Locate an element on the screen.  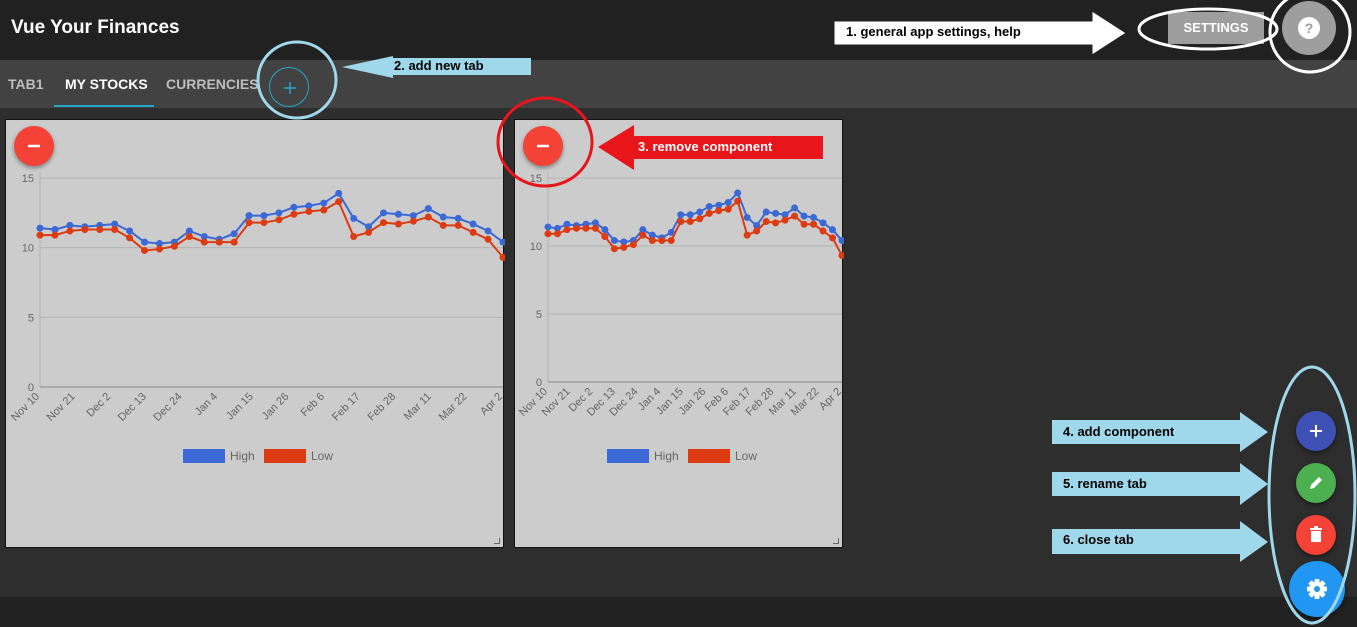
y-tick-label: 0 is located at coordinates (31, 388).